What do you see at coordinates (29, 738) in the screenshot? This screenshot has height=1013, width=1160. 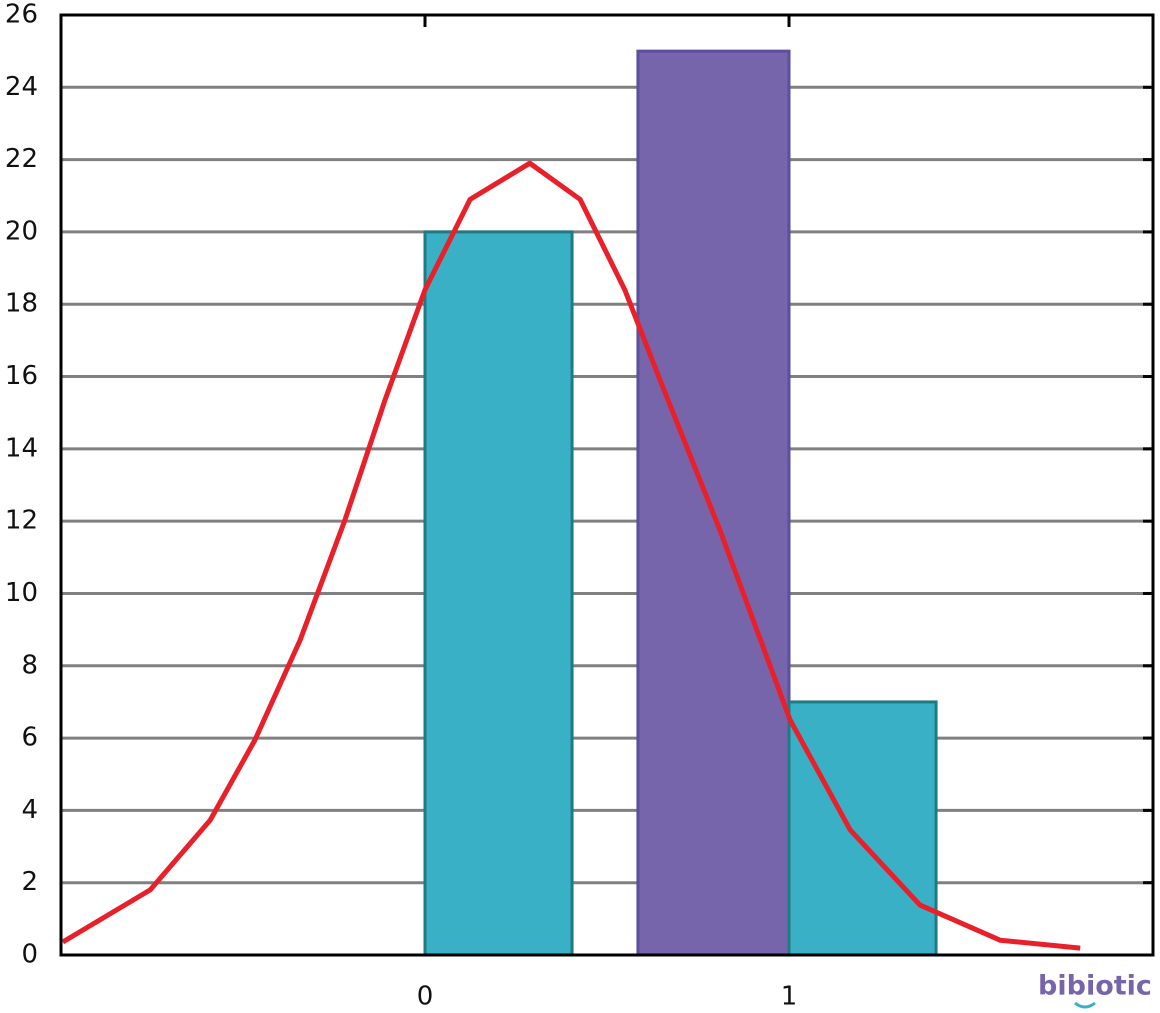 I see `y-tick-label: 6` at bounding box center [29, 738].